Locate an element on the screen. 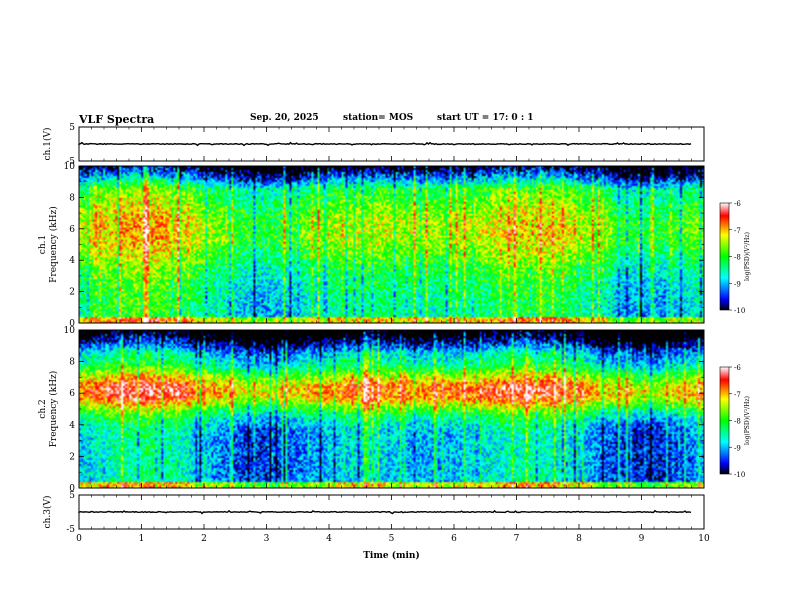 This screenshot has width=792, height=612. x-tick-label-10: 10 is located at coordinates (704, 539).